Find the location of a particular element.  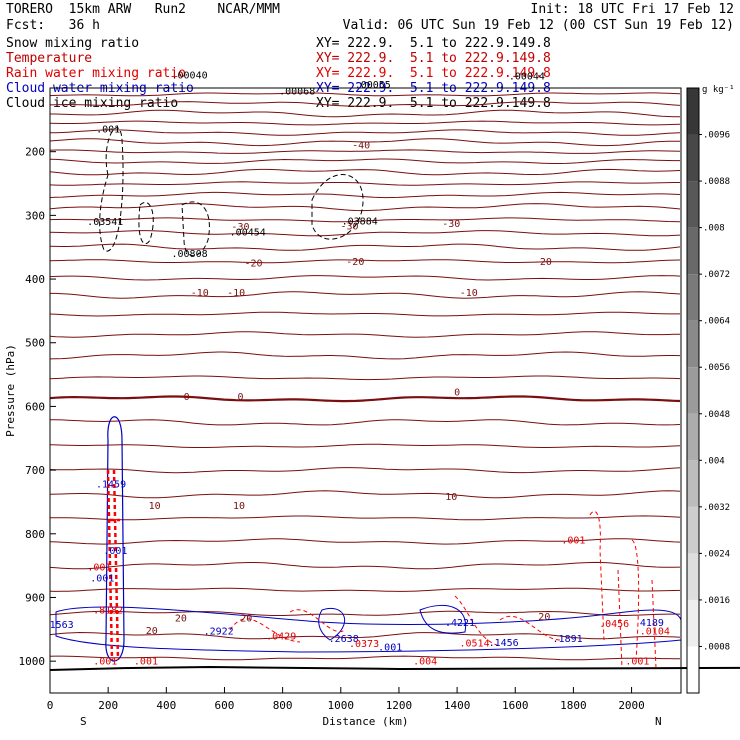

x-tick-label: 1400 is located at coordinates (457, 705).